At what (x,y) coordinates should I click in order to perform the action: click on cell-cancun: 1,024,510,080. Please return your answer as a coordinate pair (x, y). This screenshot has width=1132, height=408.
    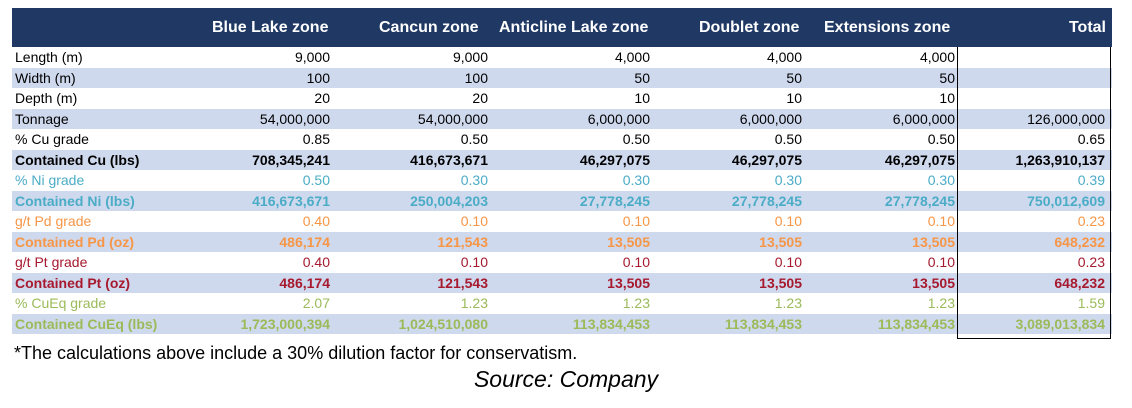
    Looking at the image, I should click on (443, 323).